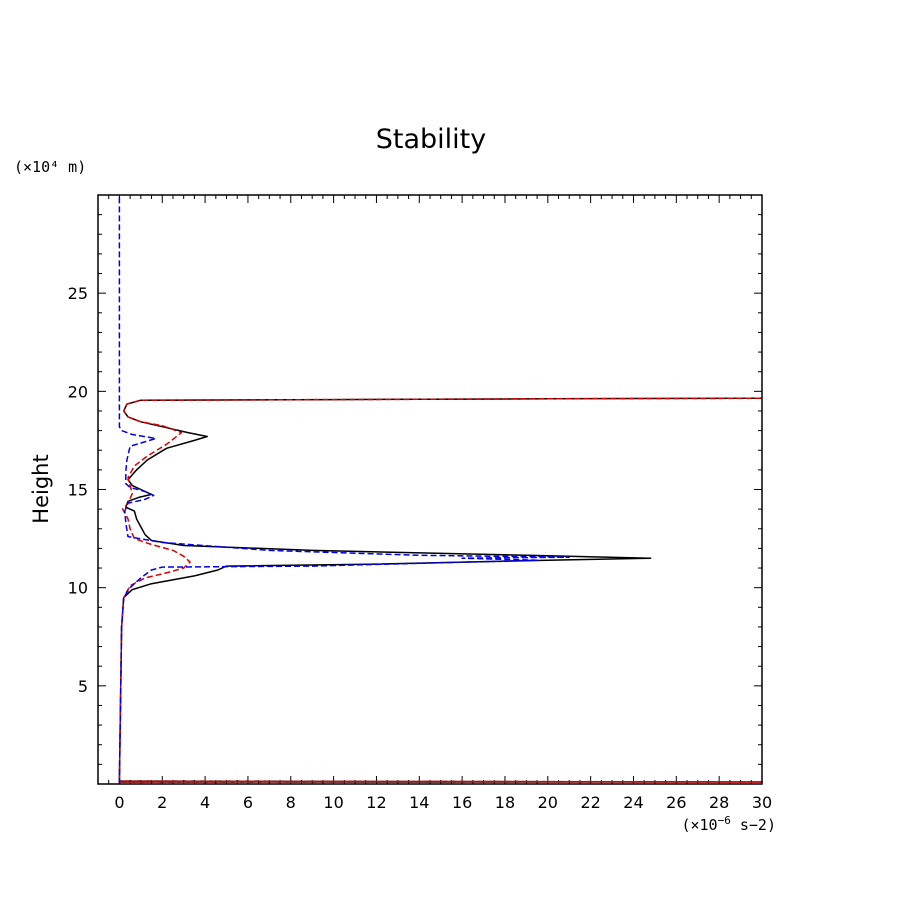 This screenshot has width=904, height=904. Describe the element at coordinates (419, 802) in the screenshot. I see `x-tick-label: 14` at that location.